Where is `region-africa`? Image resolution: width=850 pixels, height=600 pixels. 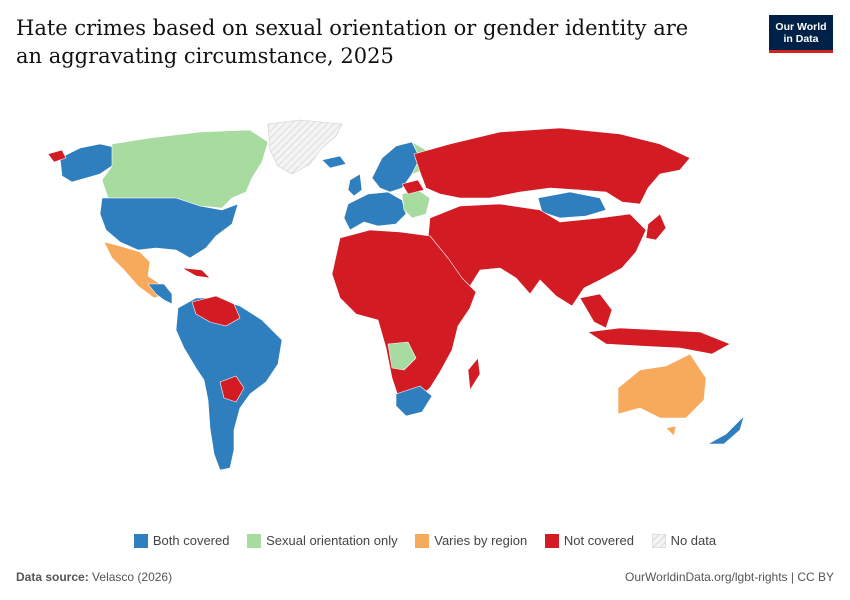 region-africa is located at coordinates (404, 316).